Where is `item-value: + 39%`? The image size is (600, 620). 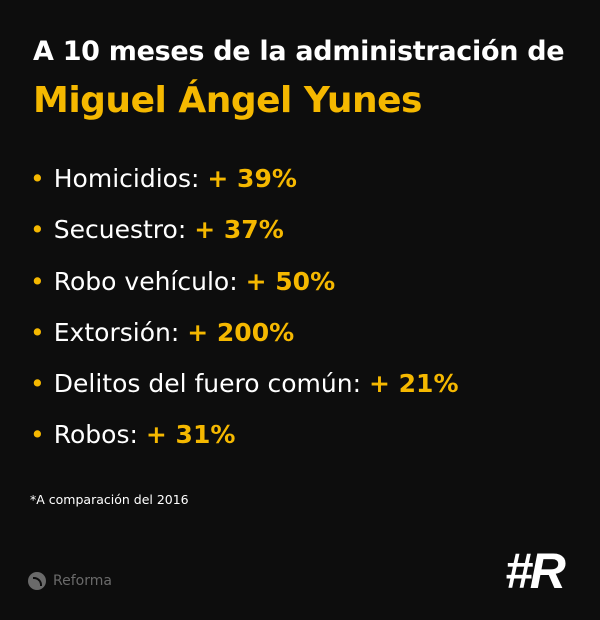
item-value: + 39% is located at coordinates (252, 178).